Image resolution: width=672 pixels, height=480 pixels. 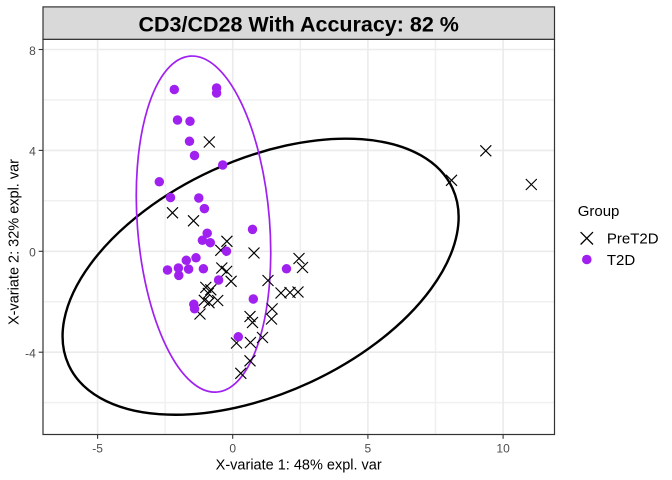 I want to click on svg-text: 4, so click(x=32, y=152).